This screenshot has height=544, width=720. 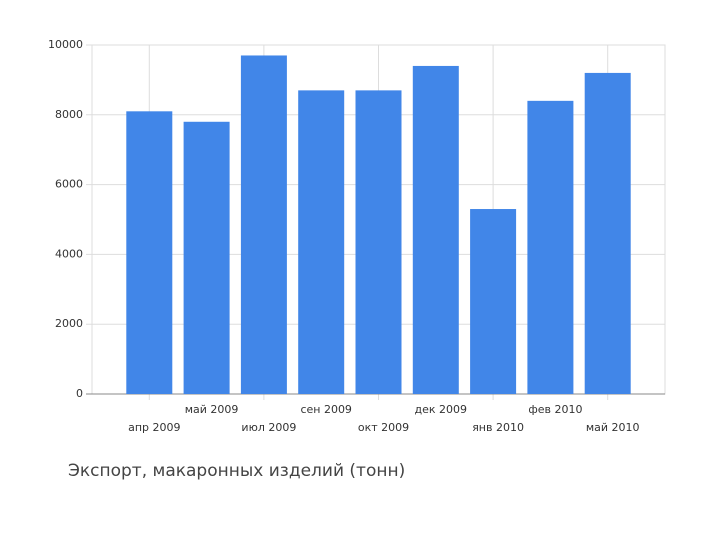 I want to click on y-tick-label: 2000, so click(x=69, y=323).